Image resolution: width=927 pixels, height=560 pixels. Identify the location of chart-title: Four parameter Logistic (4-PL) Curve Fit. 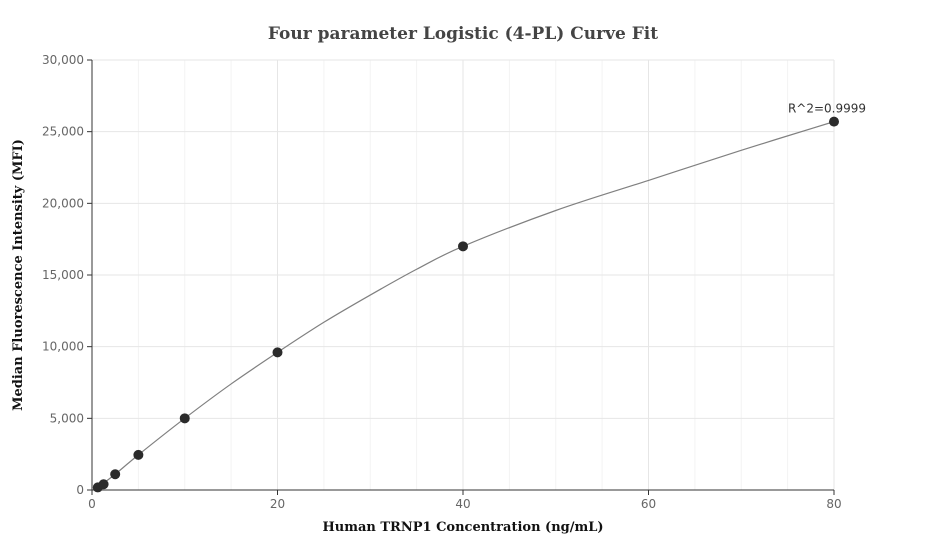
(463, 34).